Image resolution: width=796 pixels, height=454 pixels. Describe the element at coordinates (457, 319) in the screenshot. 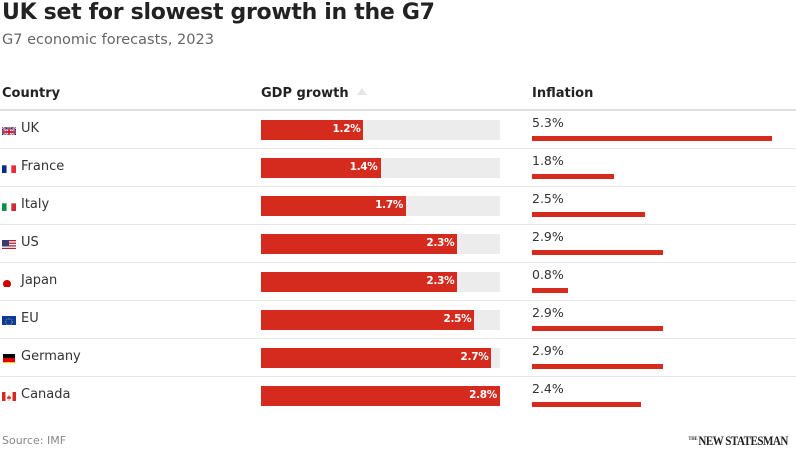

I see `gdp-value-label: 2.5%` at that location.